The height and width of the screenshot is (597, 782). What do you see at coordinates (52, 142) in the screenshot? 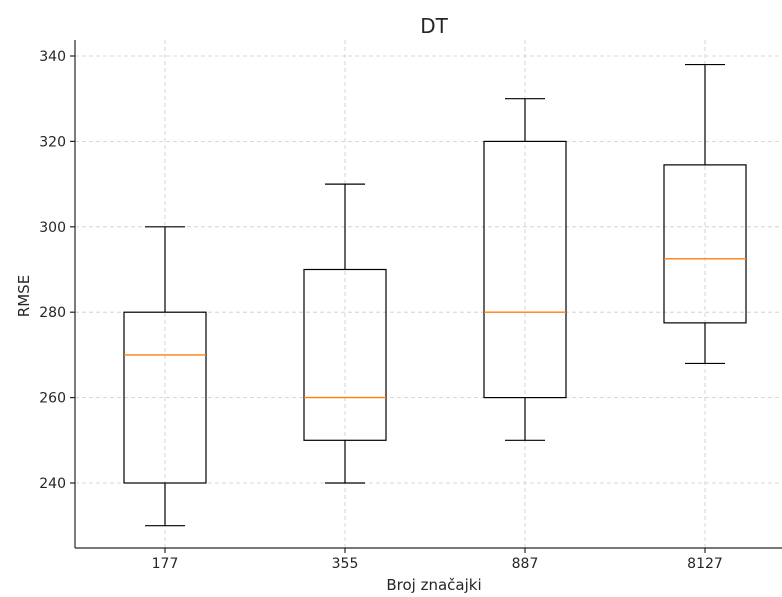
I see `y-tick-label: 320` at bounding box center [52, 142].